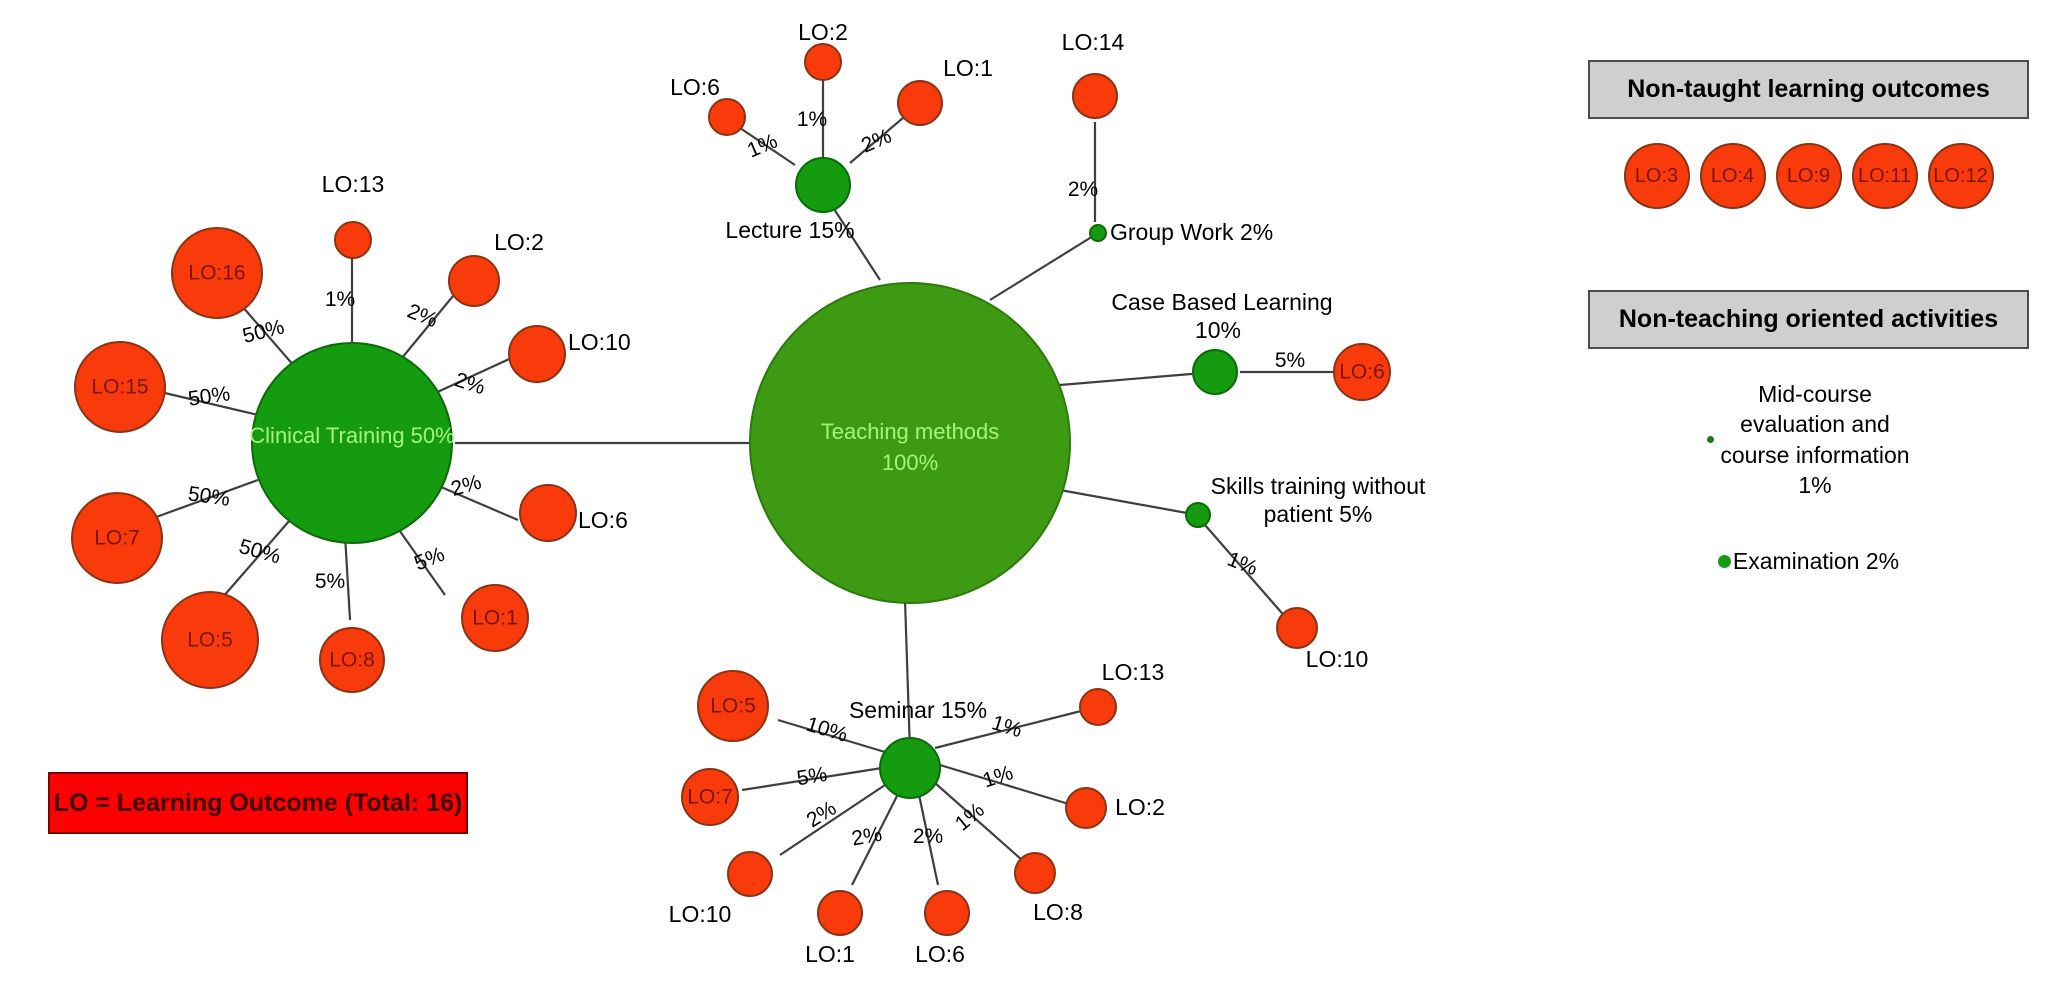 This screenshot has height=1001, width=2059. What do you see at coordinates (205, 402) in the screenshot?
I see `edge-clinical-lo15` at bounding box center [205, 402].